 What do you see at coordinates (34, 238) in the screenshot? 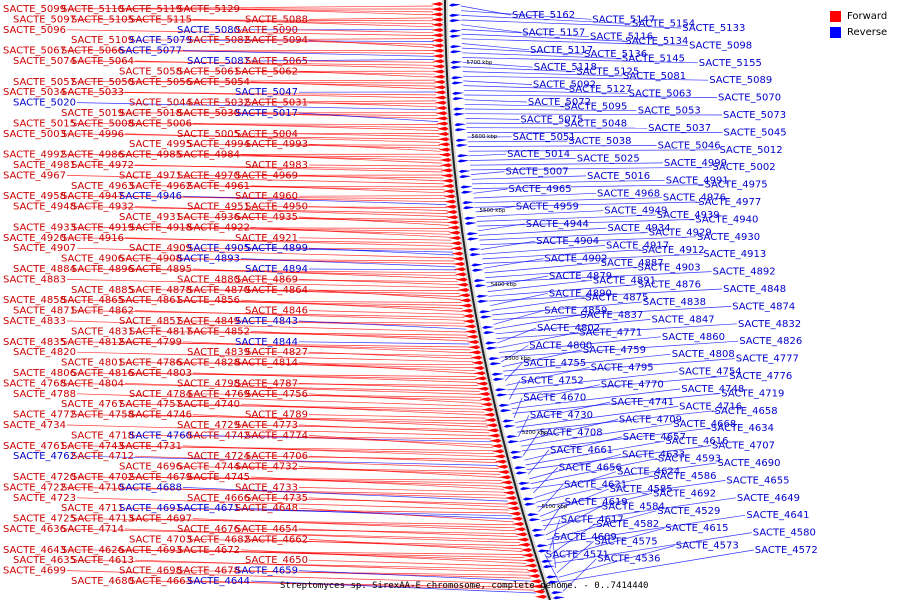
I see `gene-label: SACTE_4920` at bounding box center [34, 238].